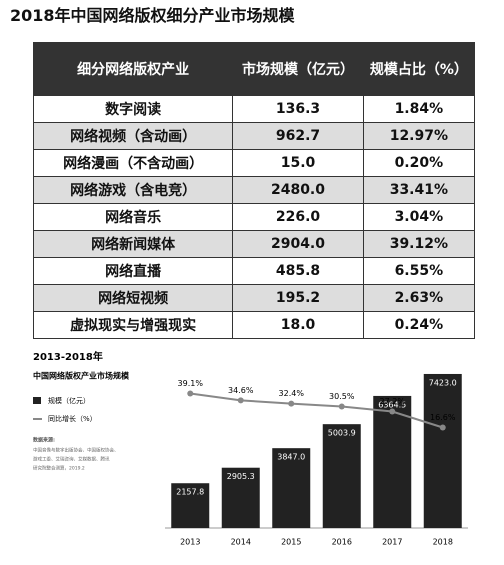  Describe the element at coordinates (443, 542) in the screenshot. I see `x-tick-label: 2018` at that location.